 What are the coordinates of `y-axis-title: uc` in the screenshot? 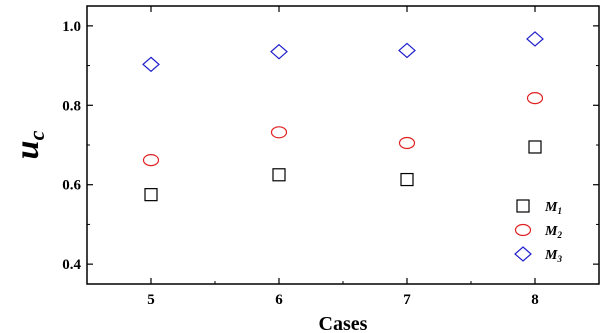 It's located at (29, 144).